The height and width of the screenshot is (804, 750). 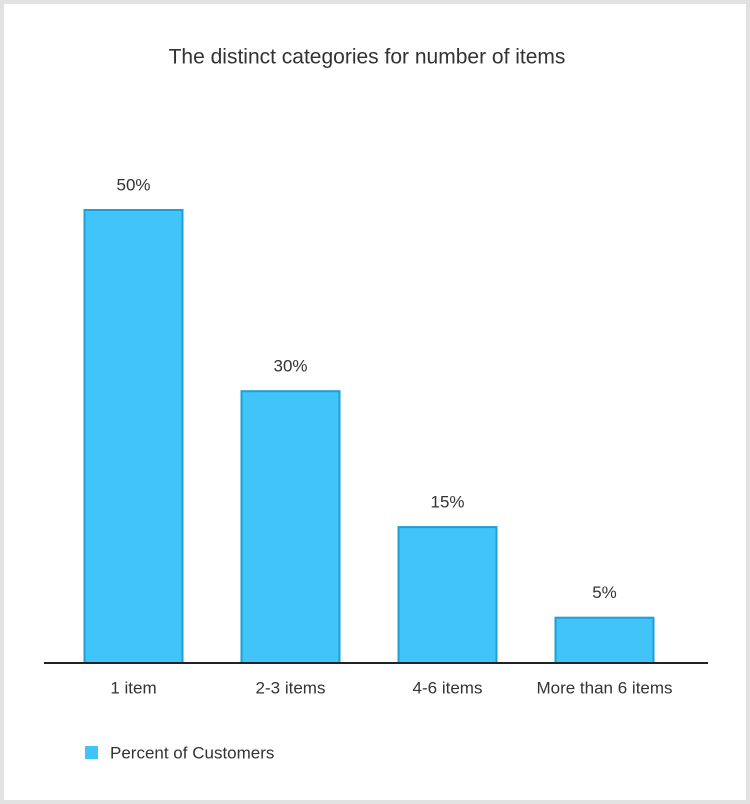 I want to click on x-tick-label: 4-6 items, so click(x=448, y=687).